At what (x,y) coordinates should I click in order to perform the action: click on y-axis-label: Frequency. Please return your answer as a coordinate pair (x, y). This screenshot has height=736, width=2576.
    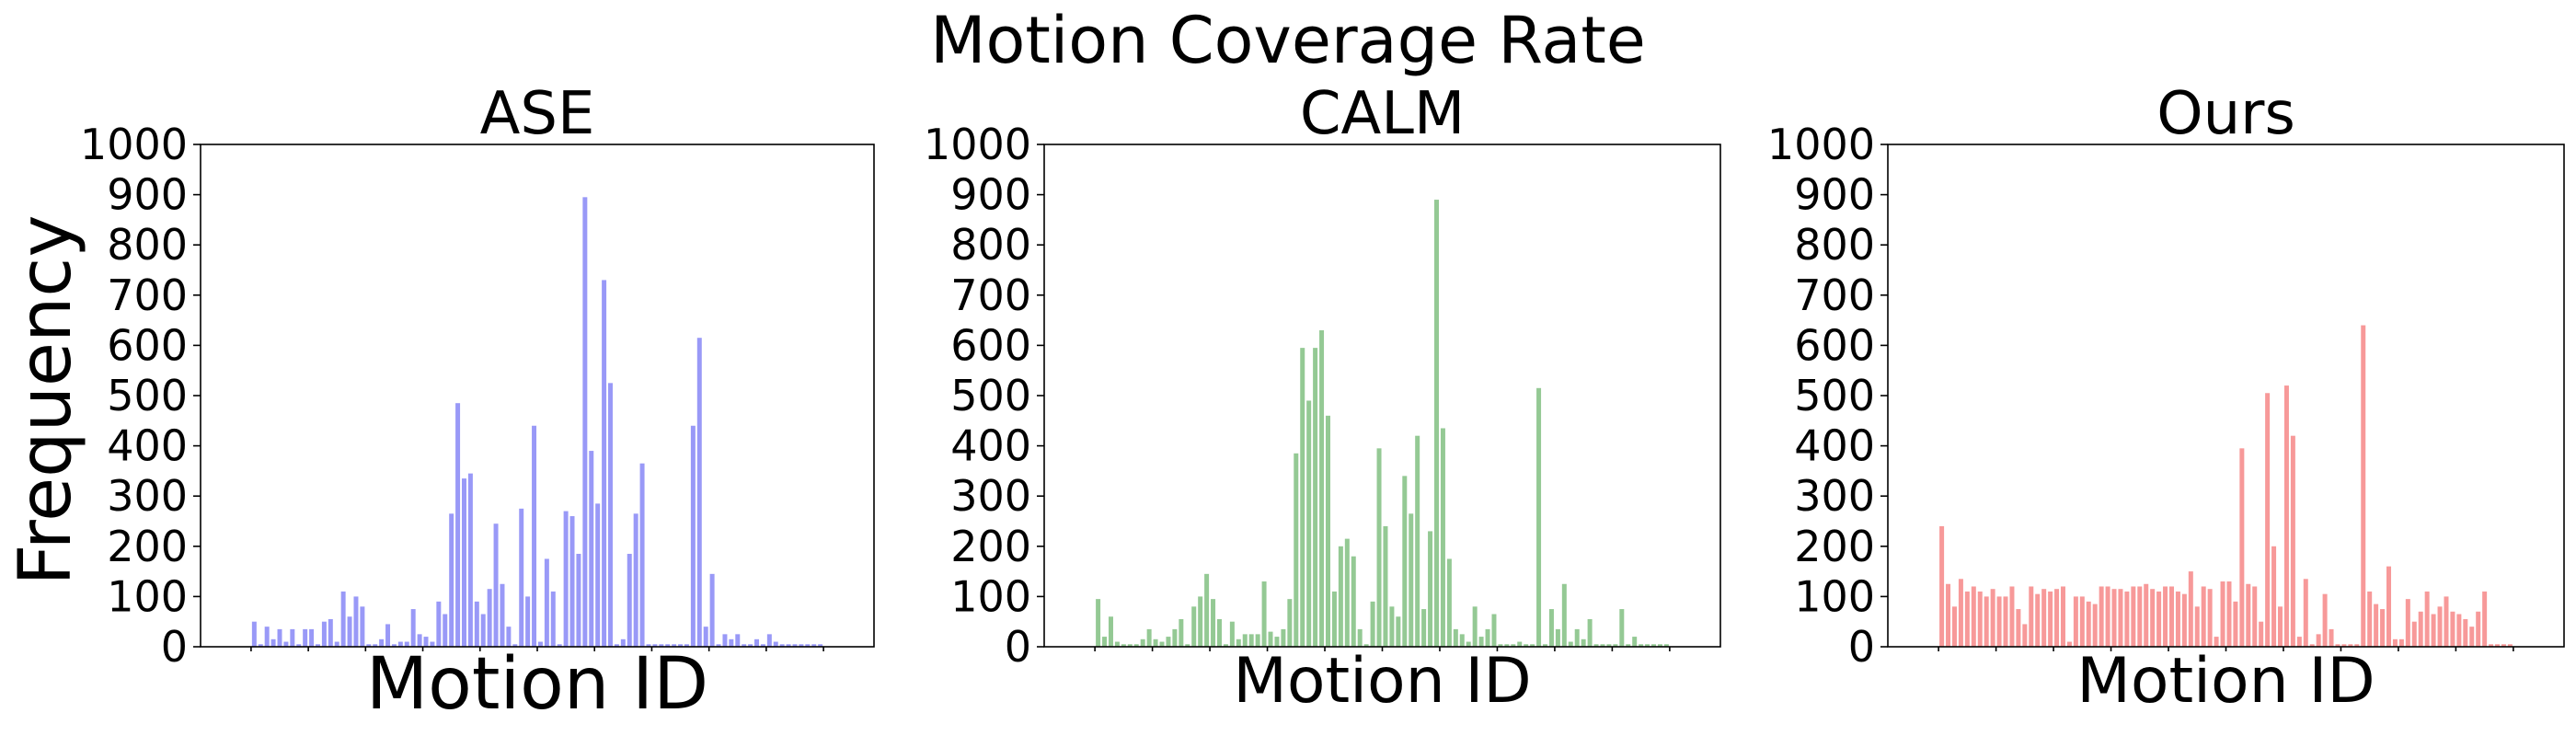
    Looking at the image, I should click on (46, 400).